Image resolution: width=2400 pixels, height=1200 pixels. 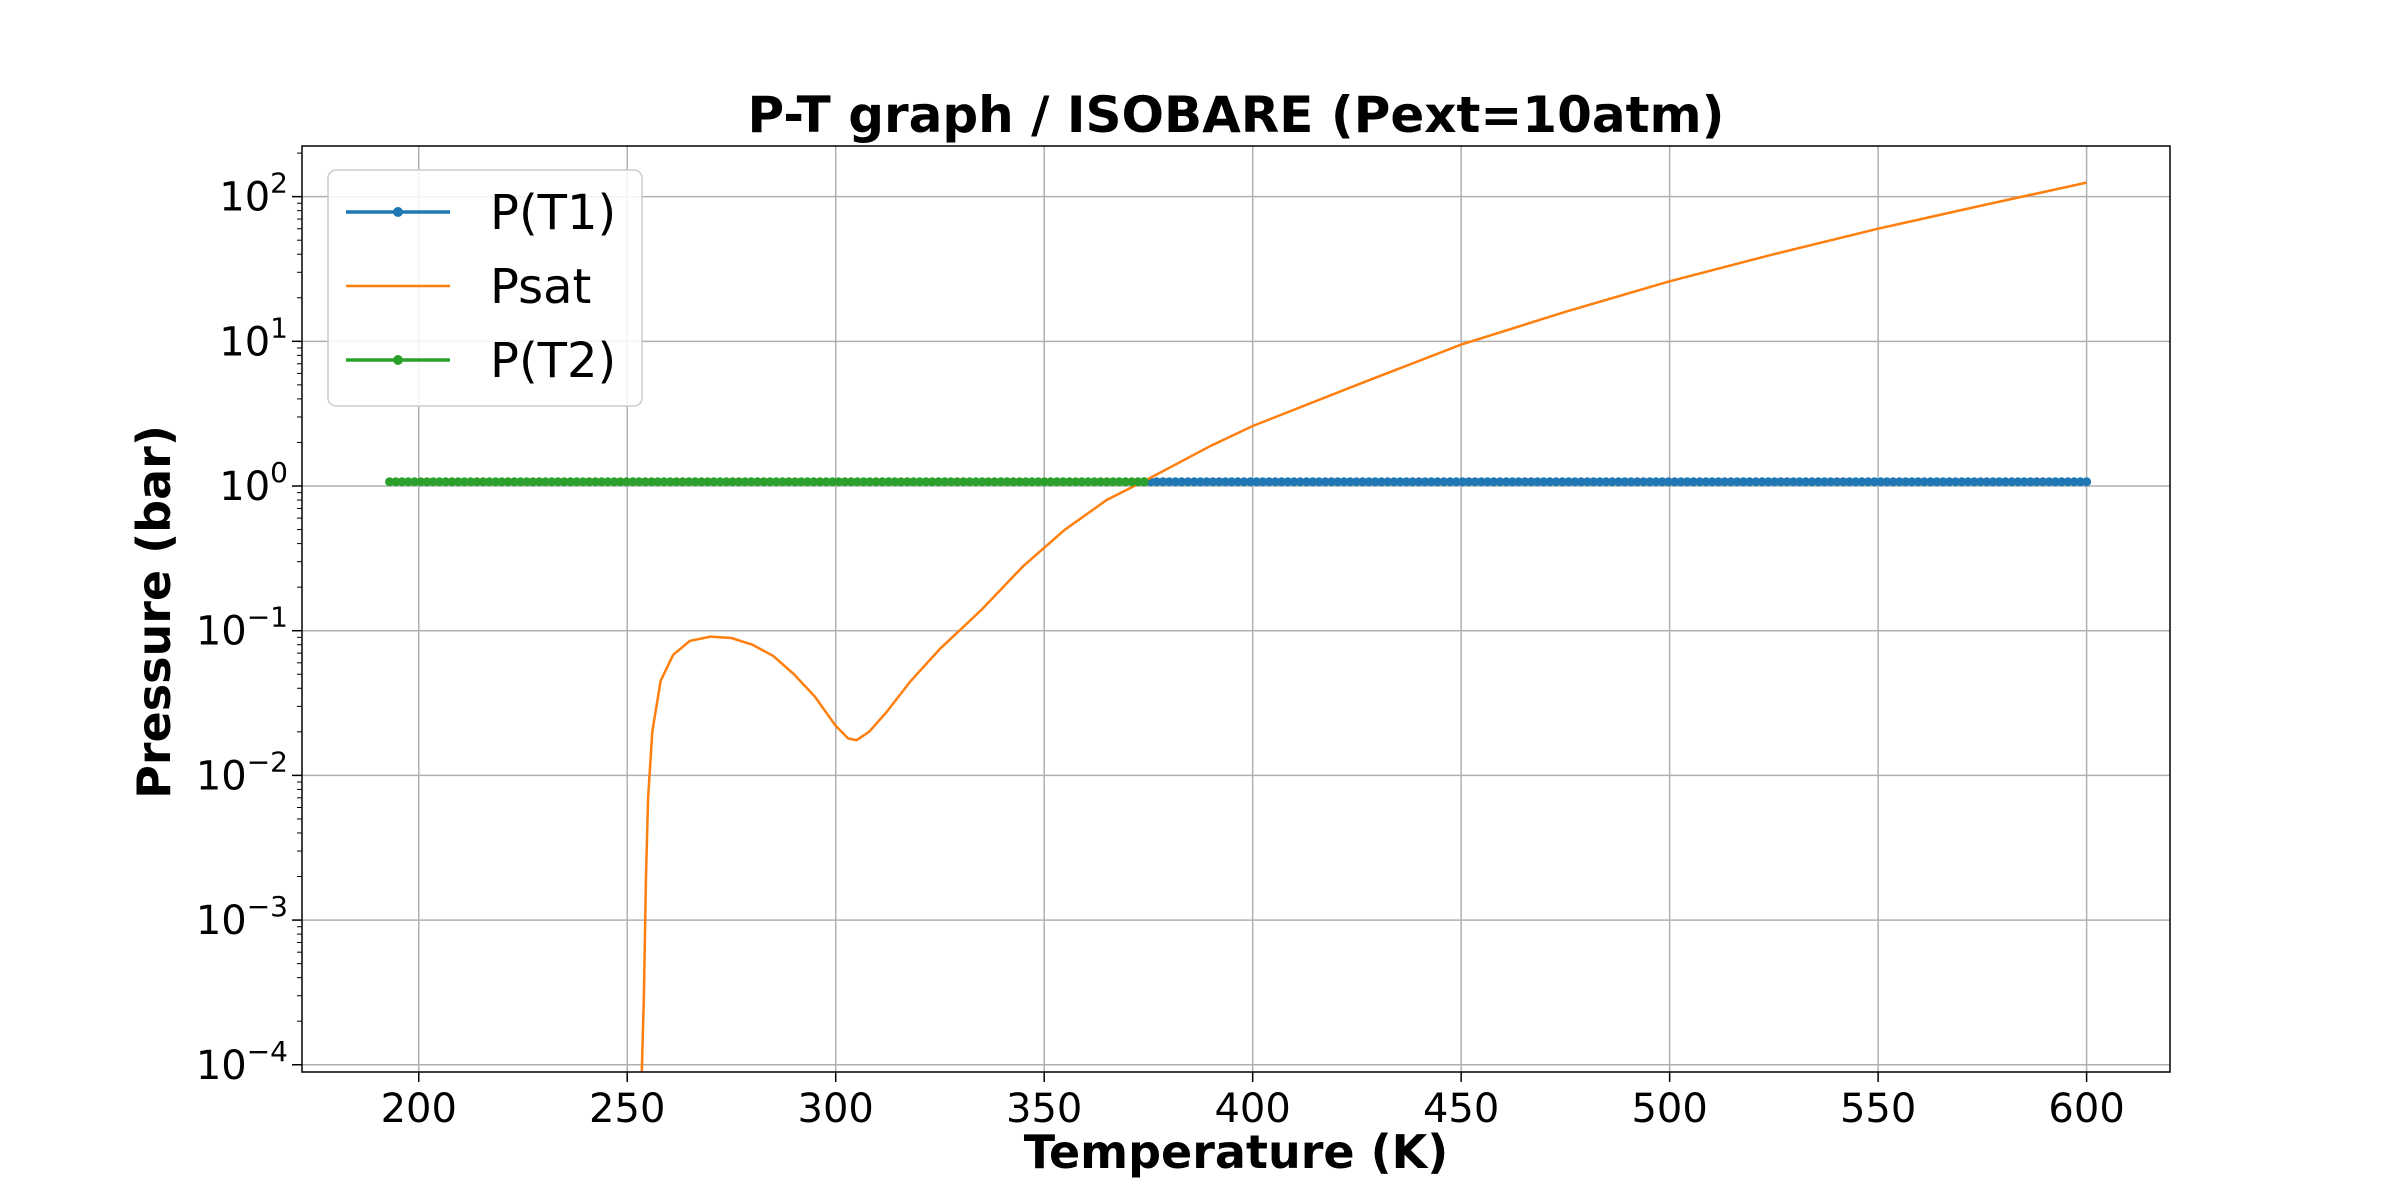 I want to click on x-tick-label: 500, so click(x=1669, y=1109).